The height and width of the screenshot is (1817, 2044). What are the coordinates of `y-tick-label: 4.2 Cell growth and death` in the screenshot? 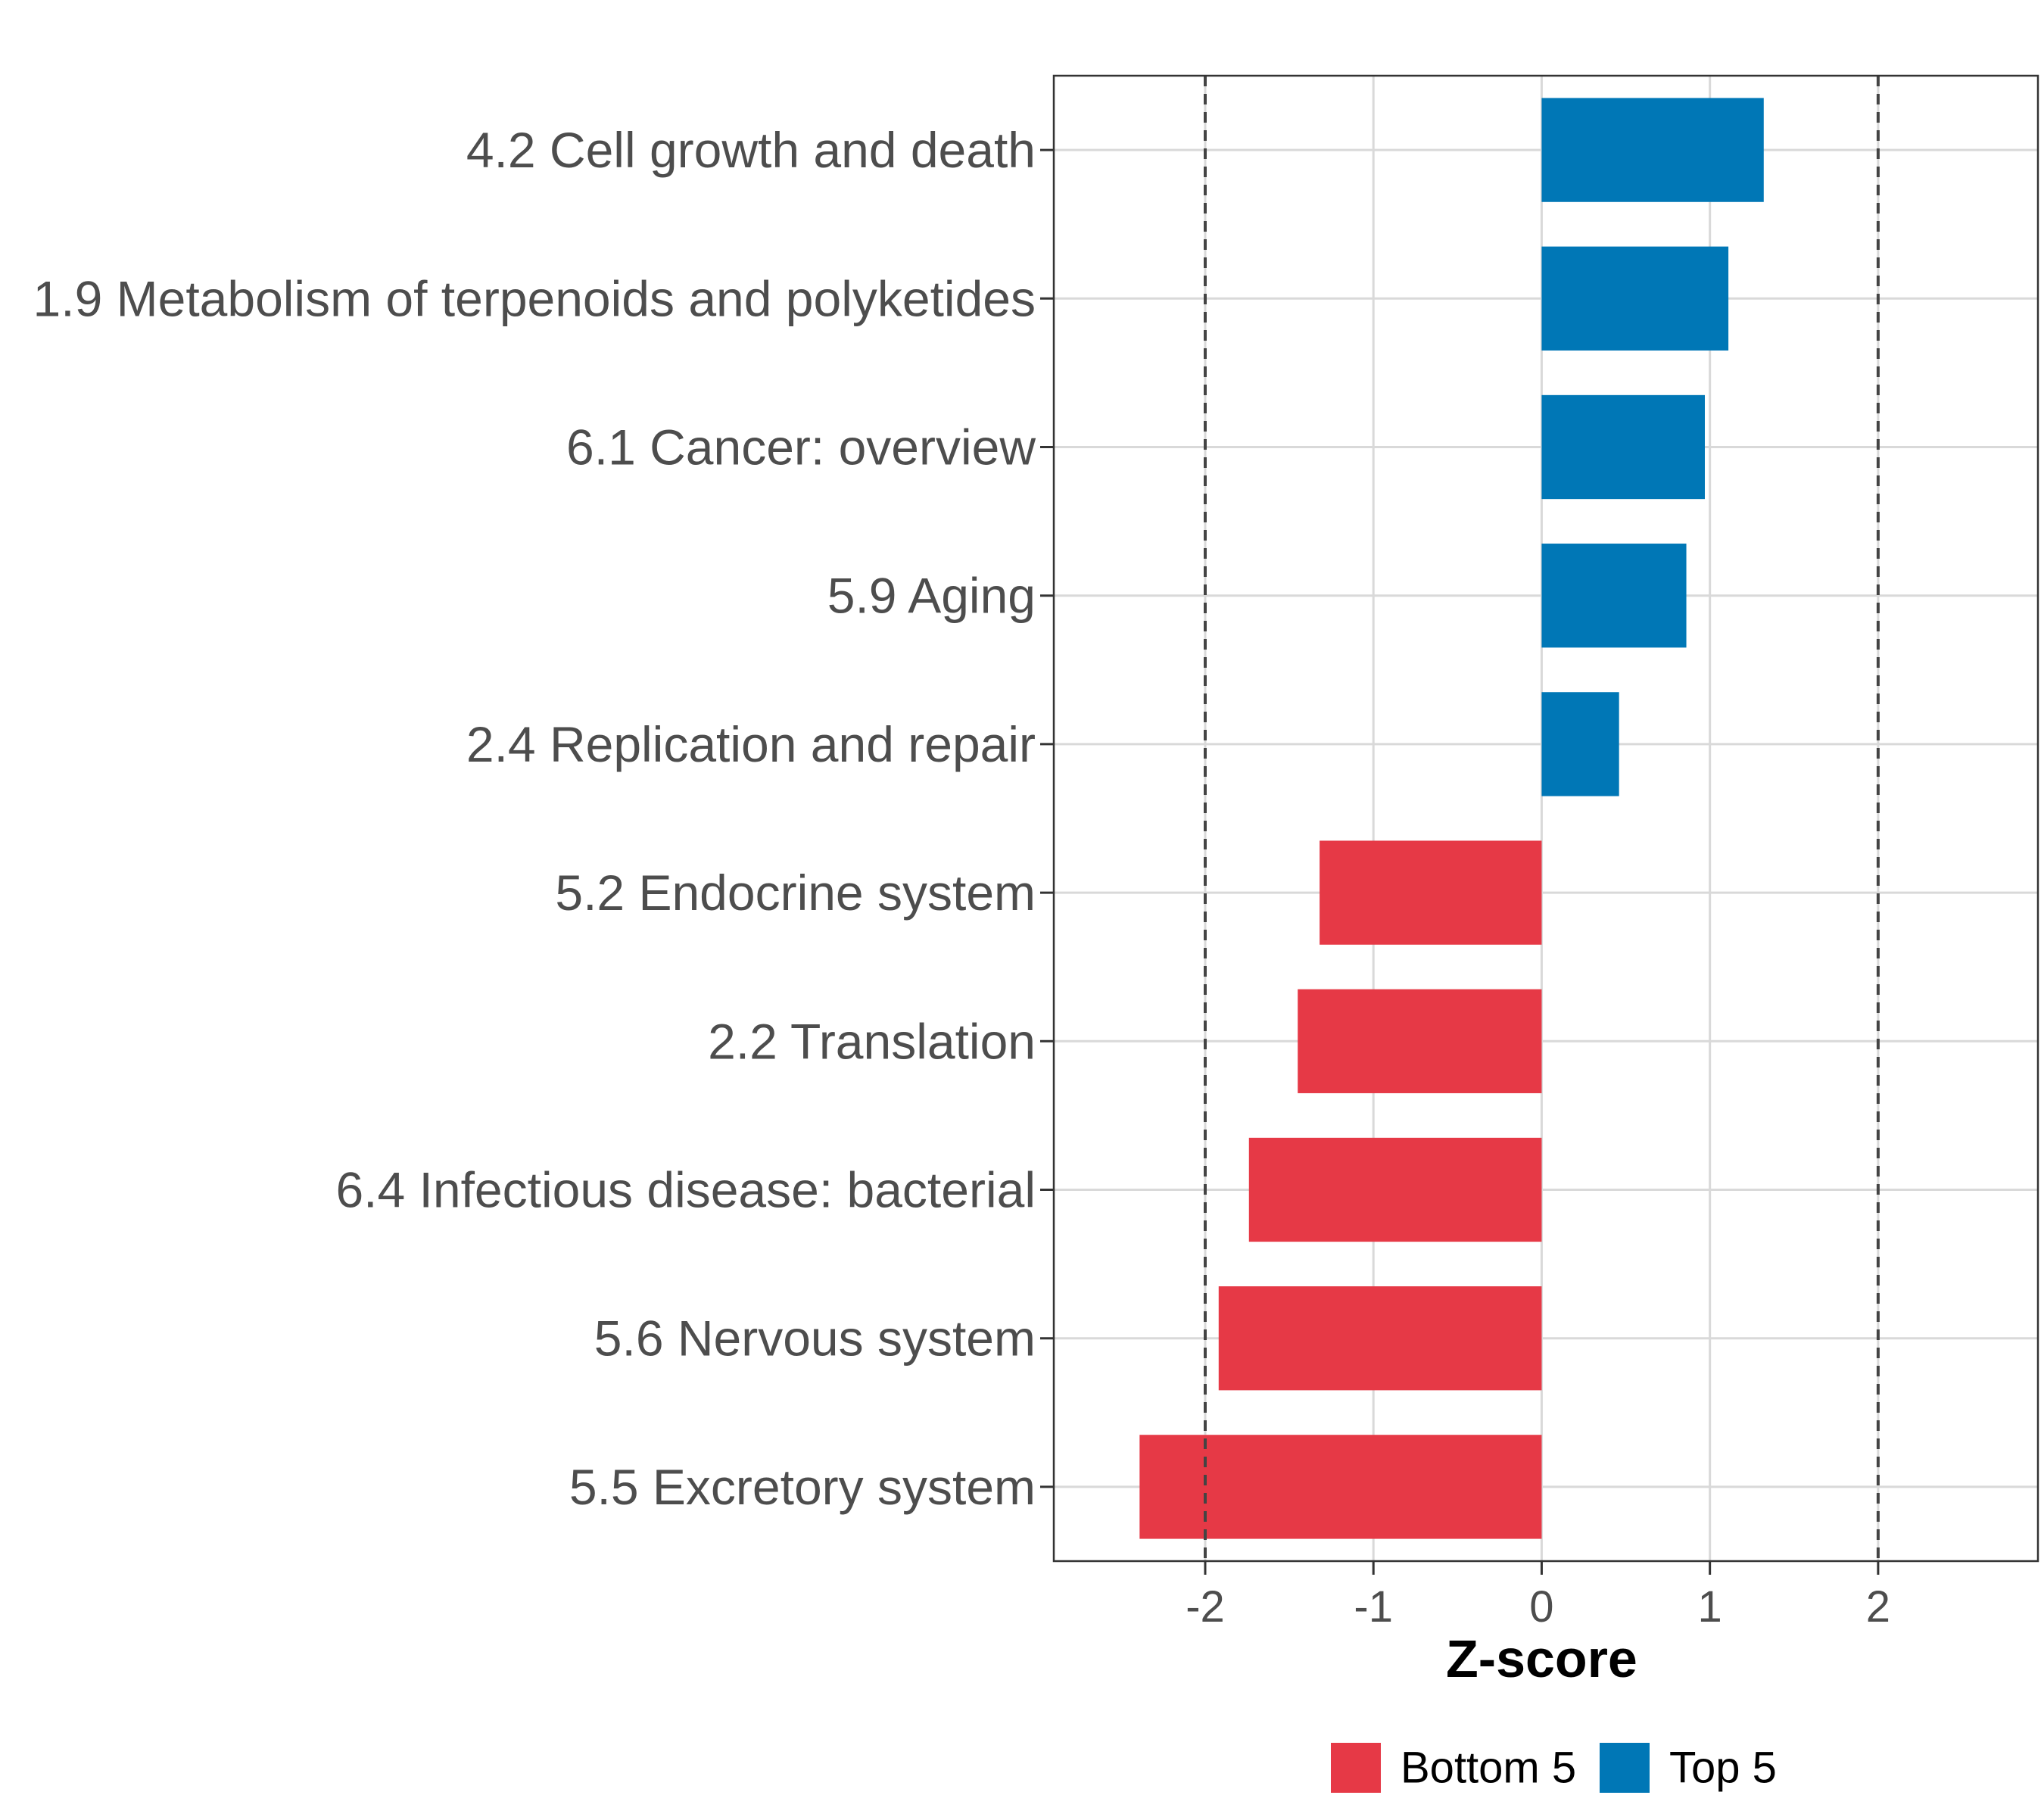 It's located at (751, 150).